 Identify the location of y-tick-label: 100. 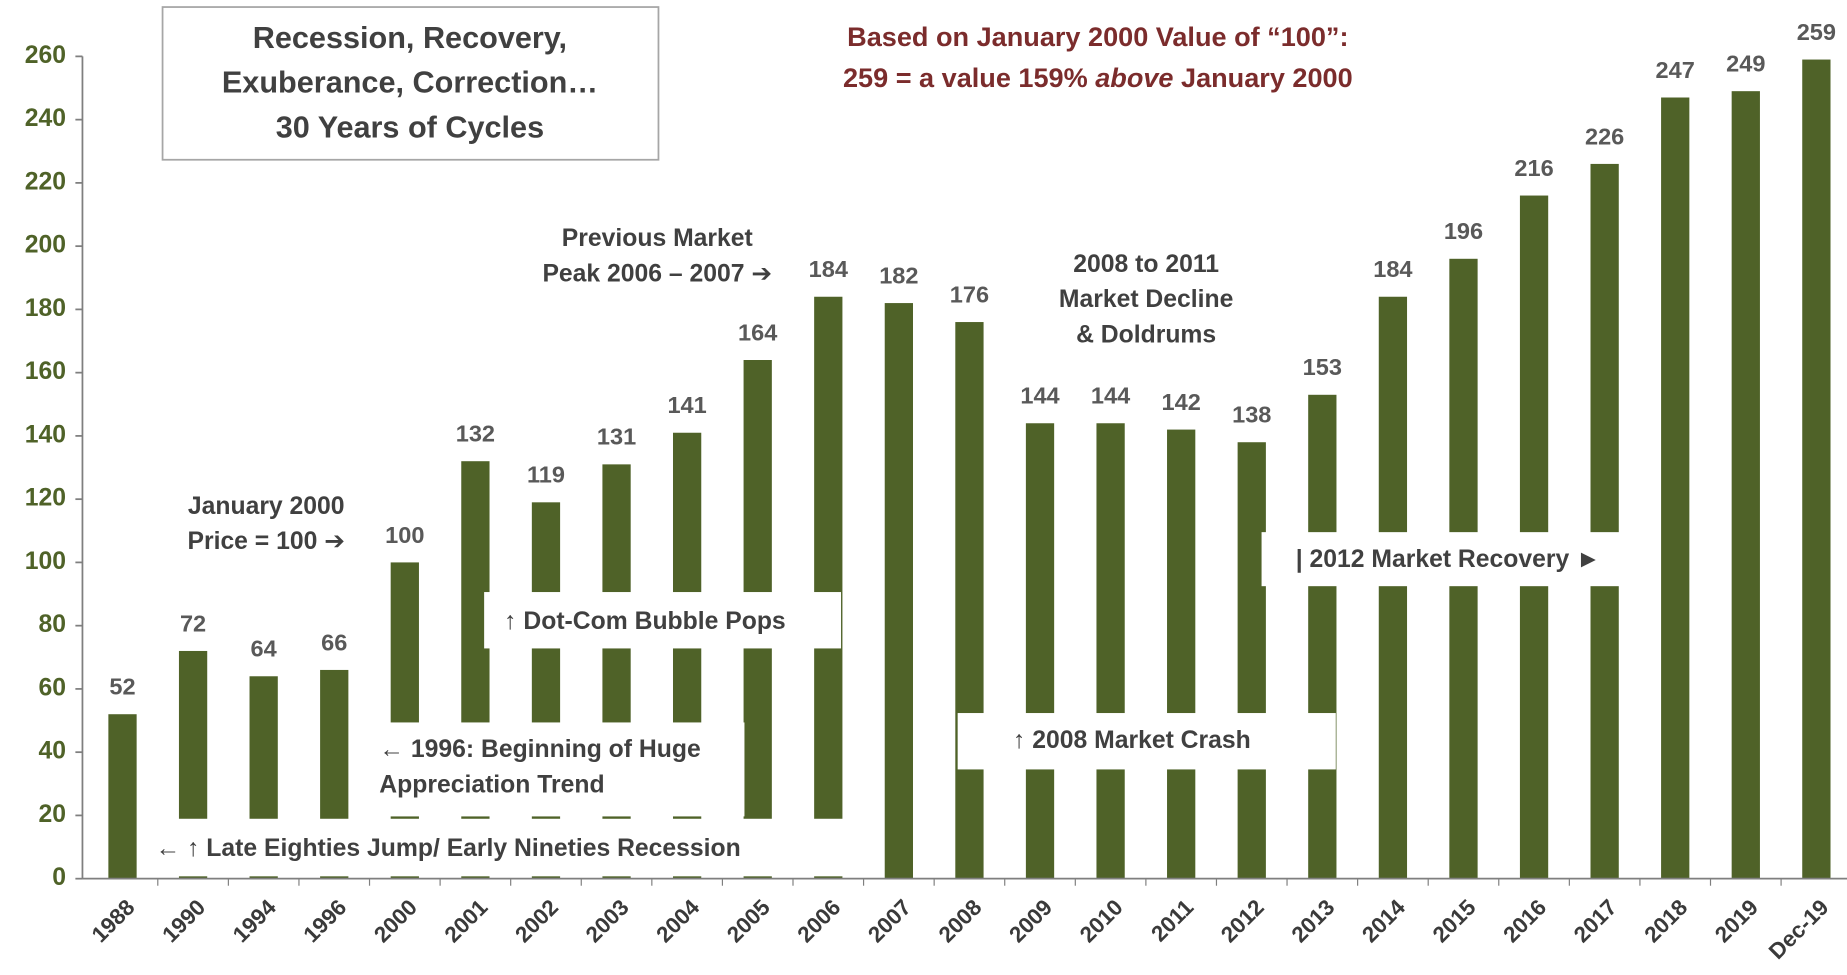
(45, 561).